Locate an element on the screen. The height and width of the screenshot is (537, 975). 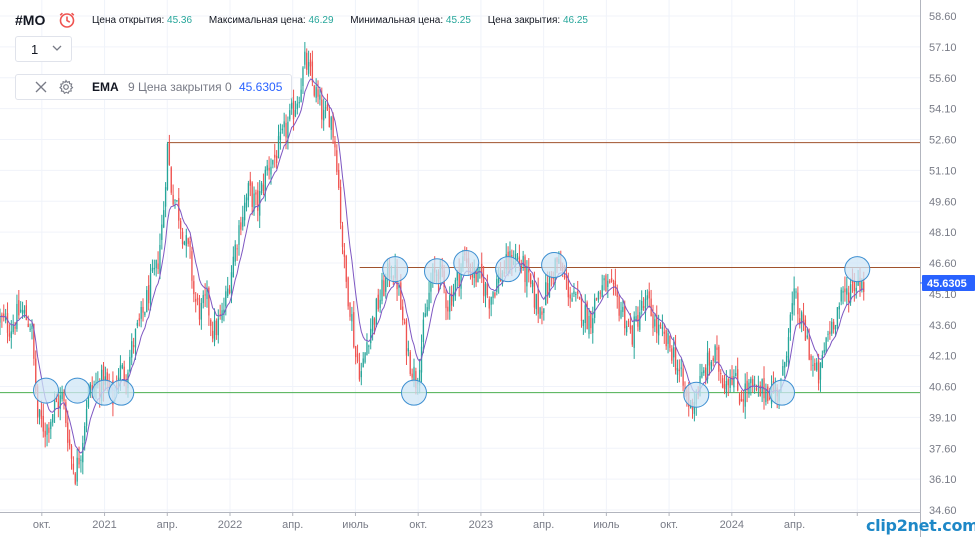
indicator-legend-ema: EMA 9 Цена закрытия 0 45.6305 is located at coordinates (153, 87).